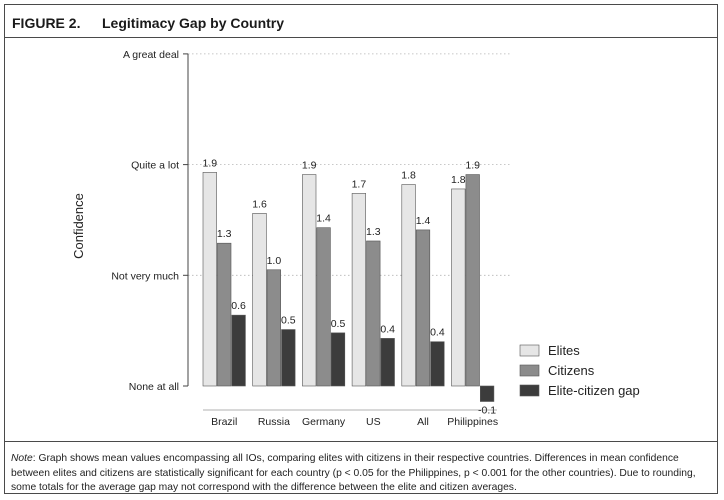 This screenshot has width=724, height=500. Describe the element at coordinates (309, 166) in the screenshot. I see `value-label-0-2: 1.9` at that location.